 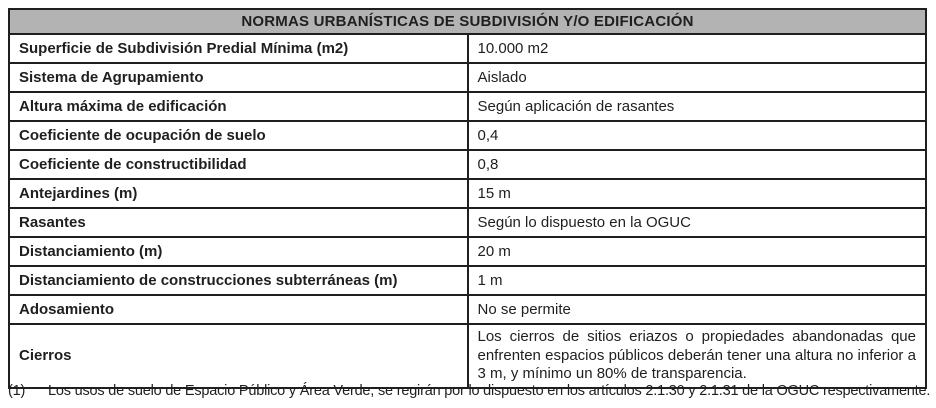 I want to click on row-label-cierros: Cierros, so click(x=238, y=356).